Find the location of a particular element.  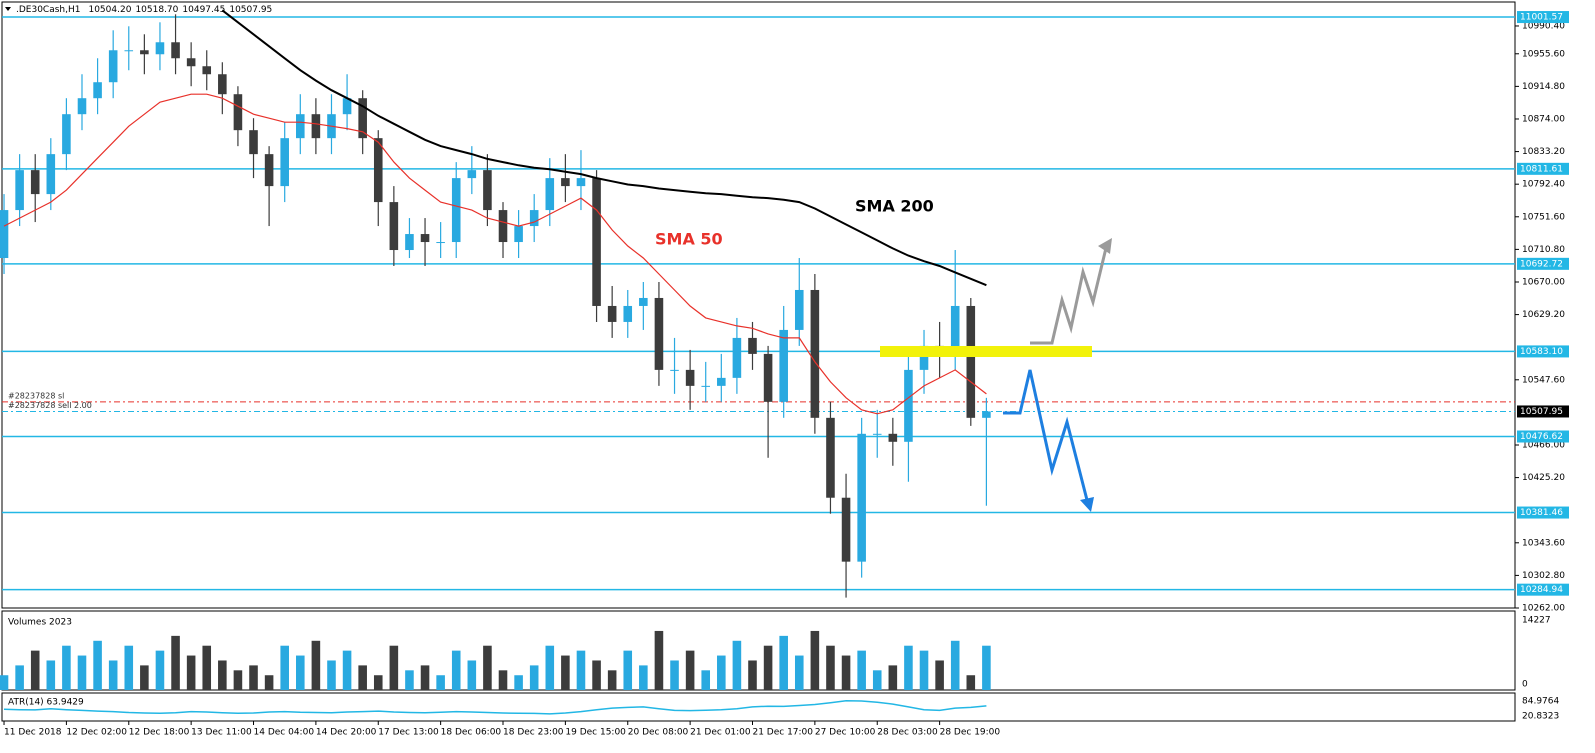

x-tick-label: 28 Dec 03:00 is located at coordinates (907, 733).